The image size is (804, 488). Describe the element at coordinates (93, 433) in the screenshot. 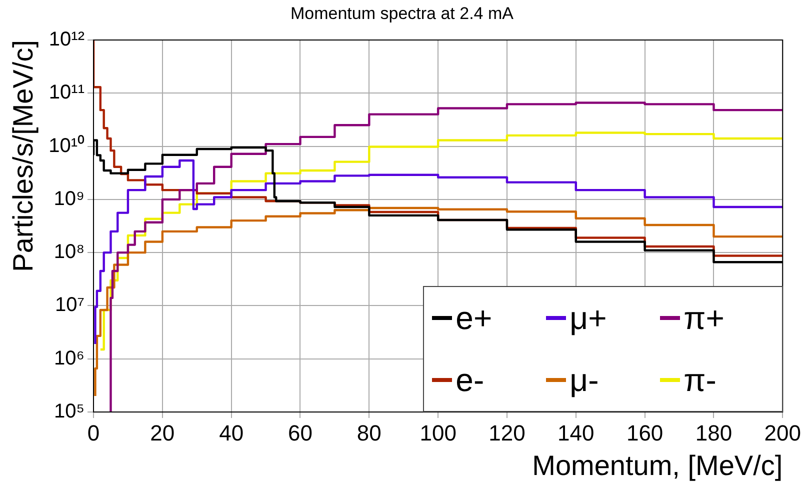

I see `x-tick-label: 0` at that location.